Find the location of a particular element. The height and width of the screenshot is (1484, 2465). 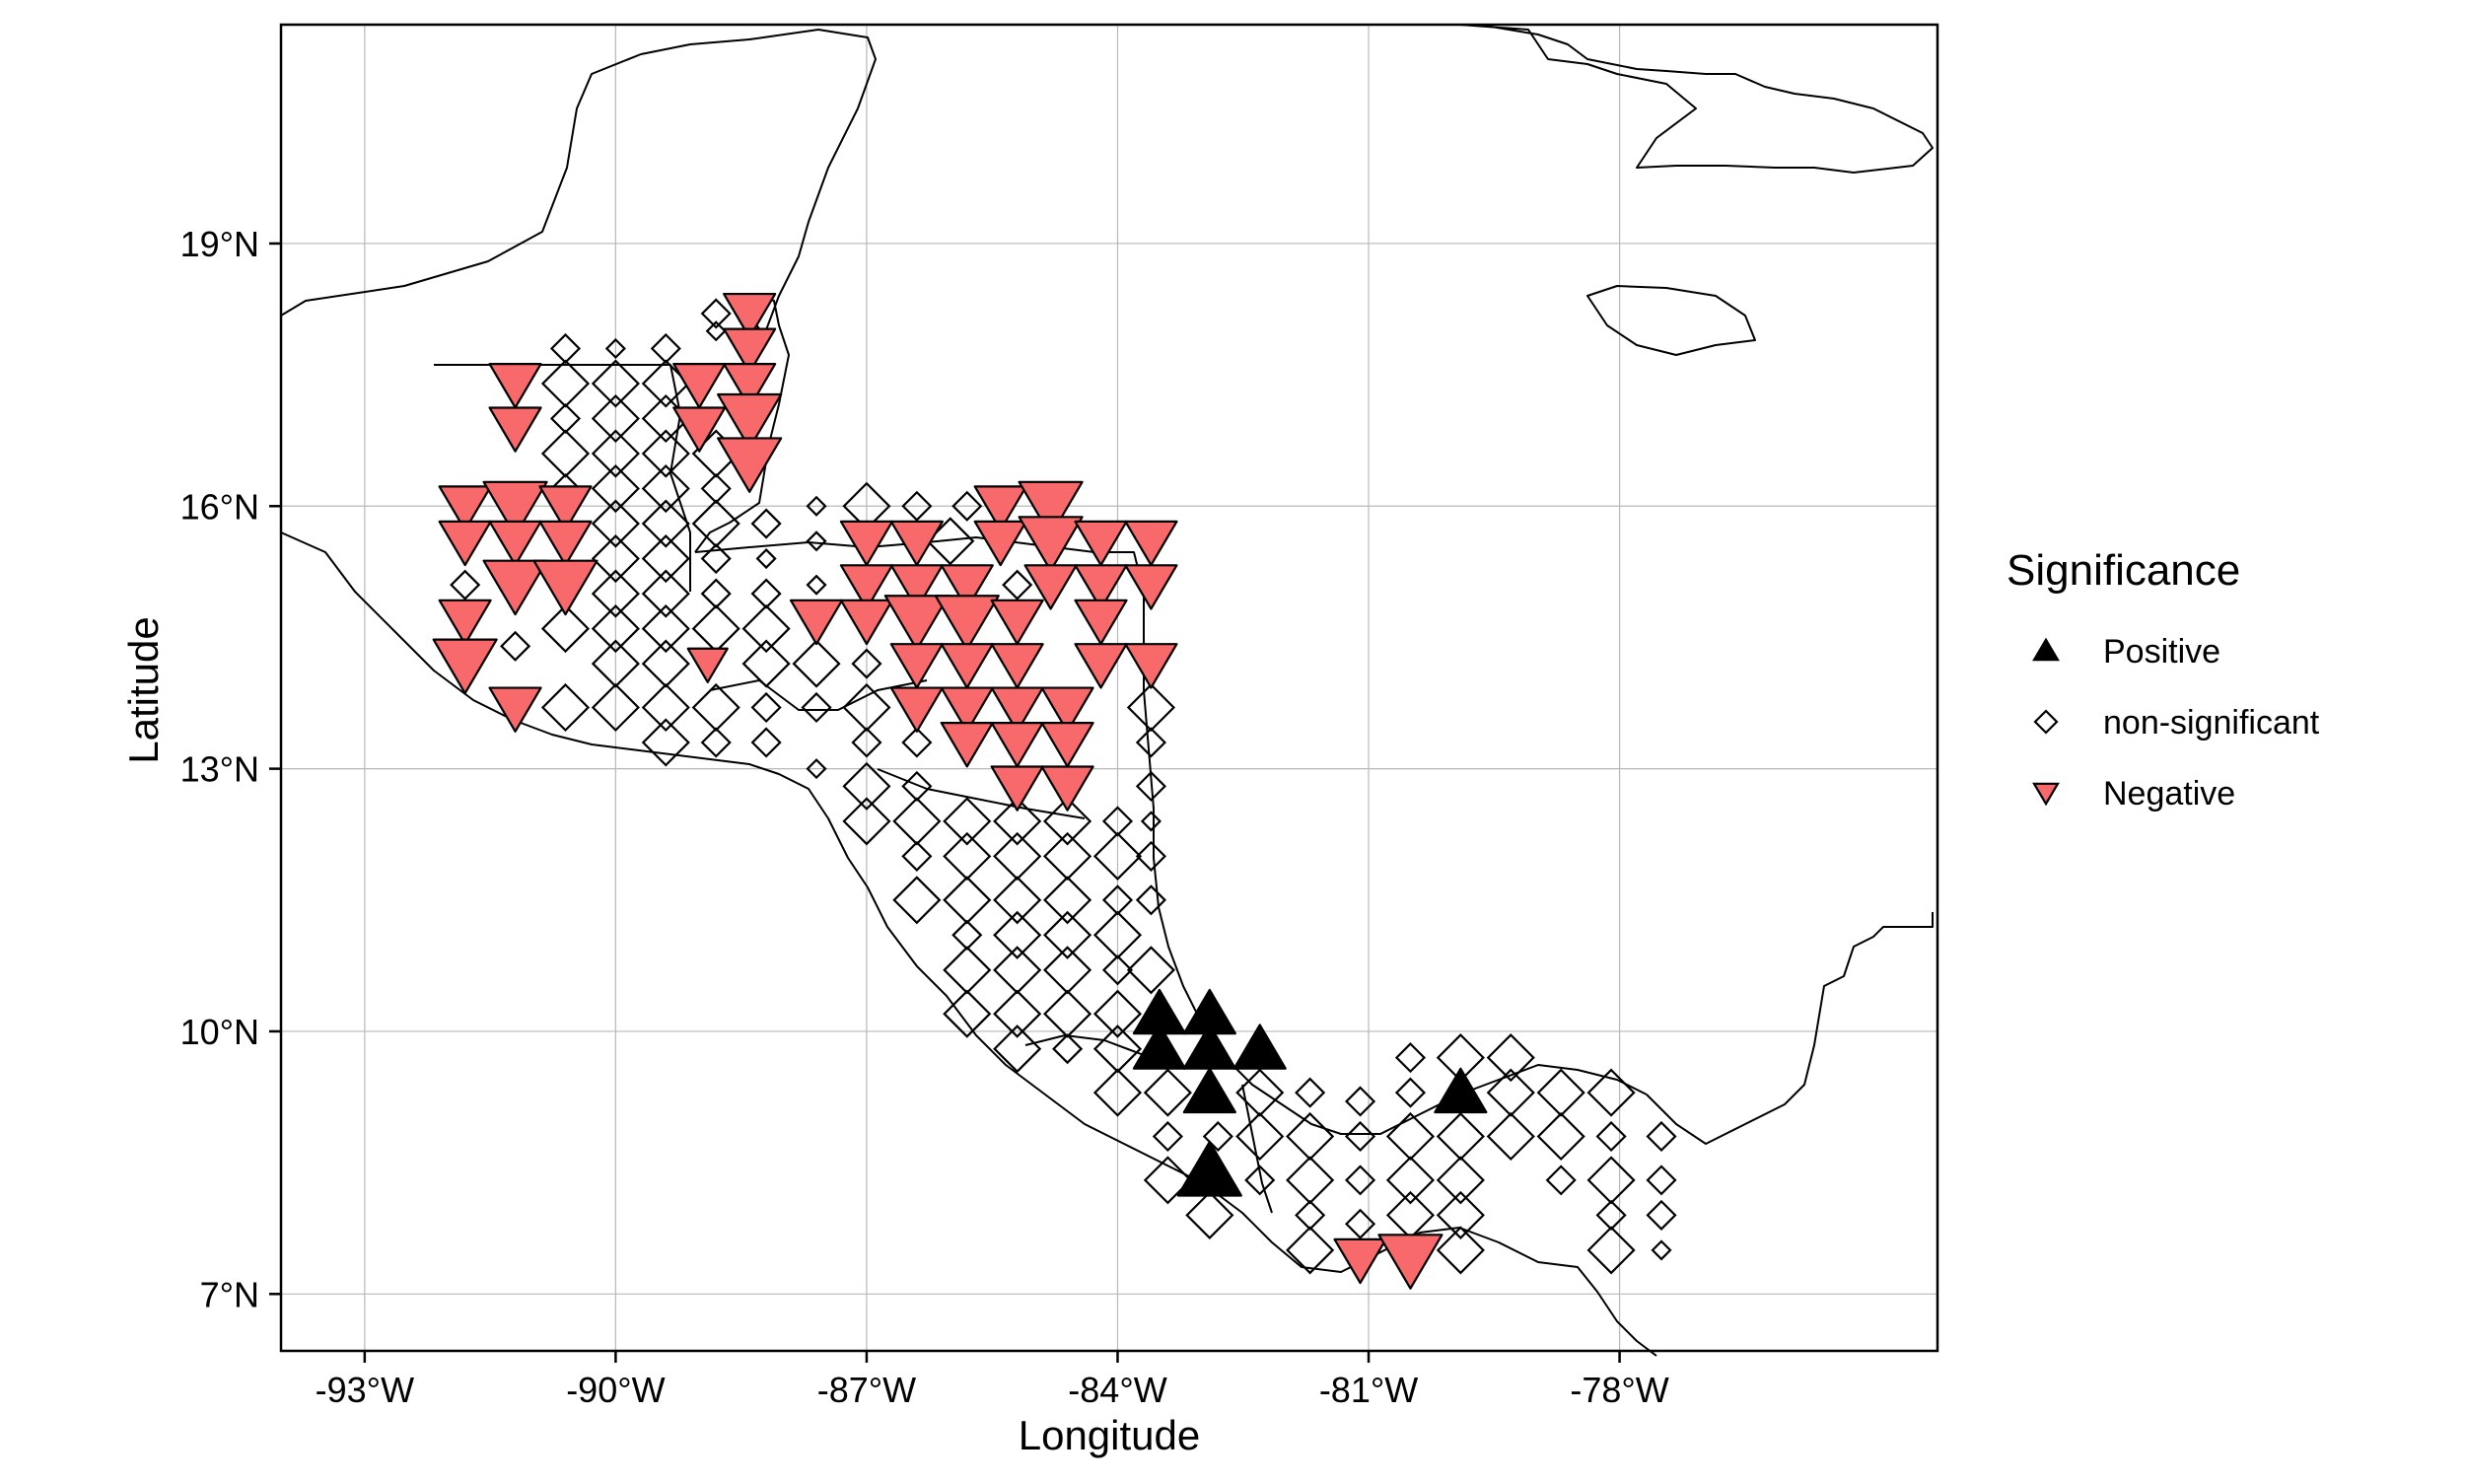

y-tick-label: 7°N is located at coordinates (229, 1294).